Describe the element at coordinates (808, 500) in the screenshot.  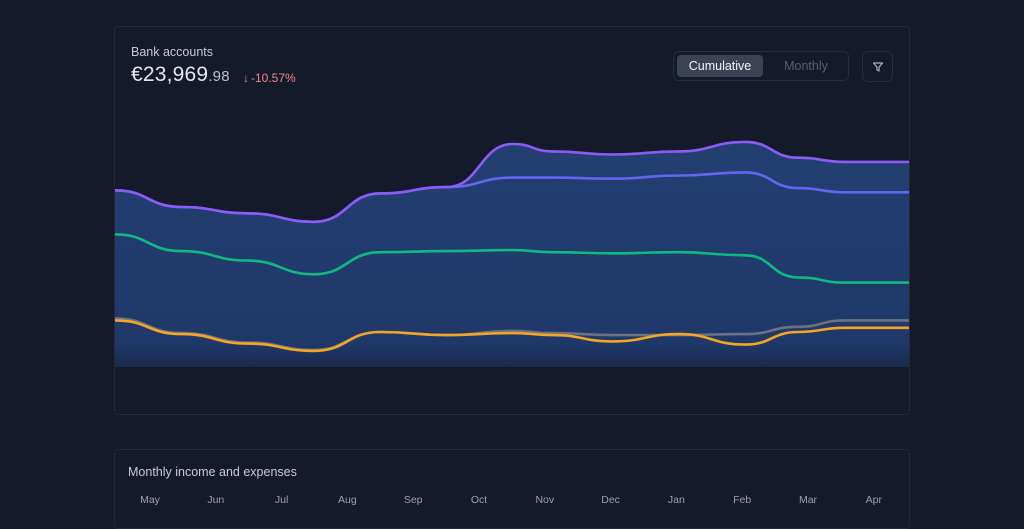
I see `month-label: Mar` at that location.